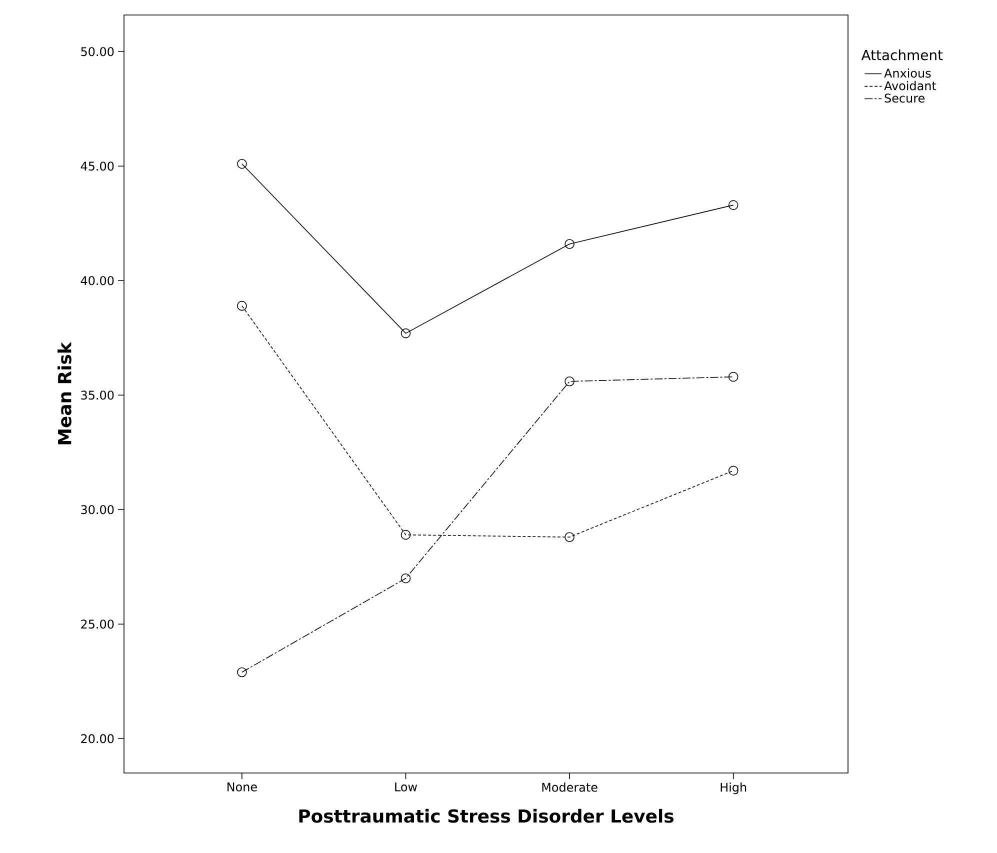 This screenshot has width=997, height=853. What do you see at coordinates (97, 739) in the screenshot?
I see `y-tick-label: 20.00` at bounding box center [97, 739].